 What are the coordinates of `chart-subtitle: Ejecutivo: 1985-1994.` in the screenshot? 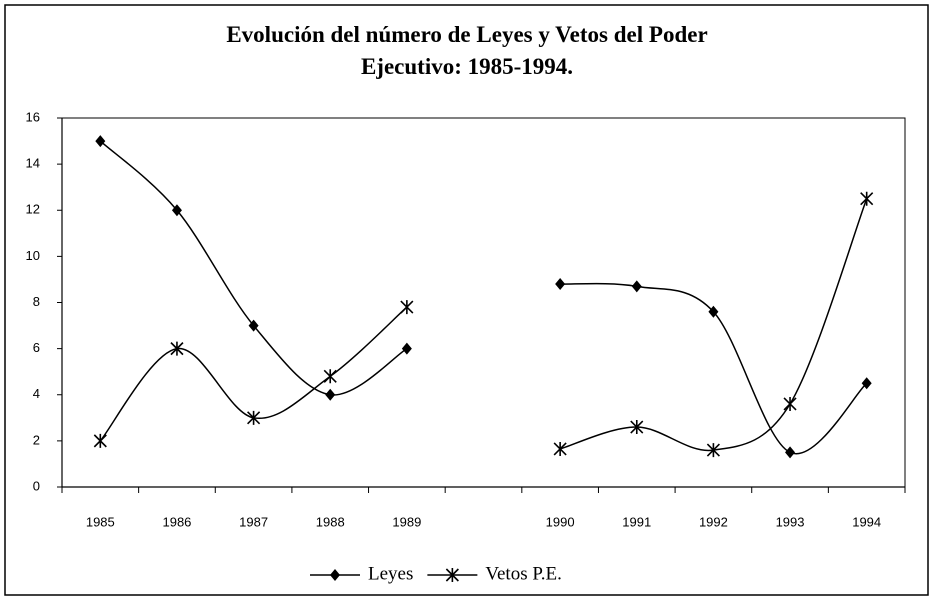 It's located at (467, 66).